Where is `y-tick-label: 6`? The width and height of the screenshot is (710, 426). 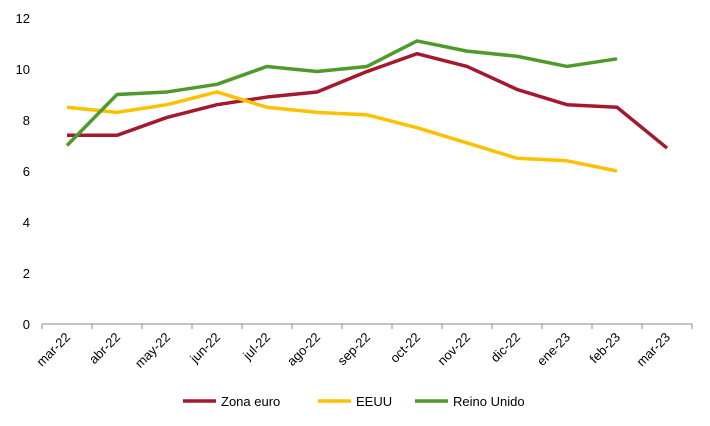
y-tick-label: 6 is located at coordinates (26, 171).